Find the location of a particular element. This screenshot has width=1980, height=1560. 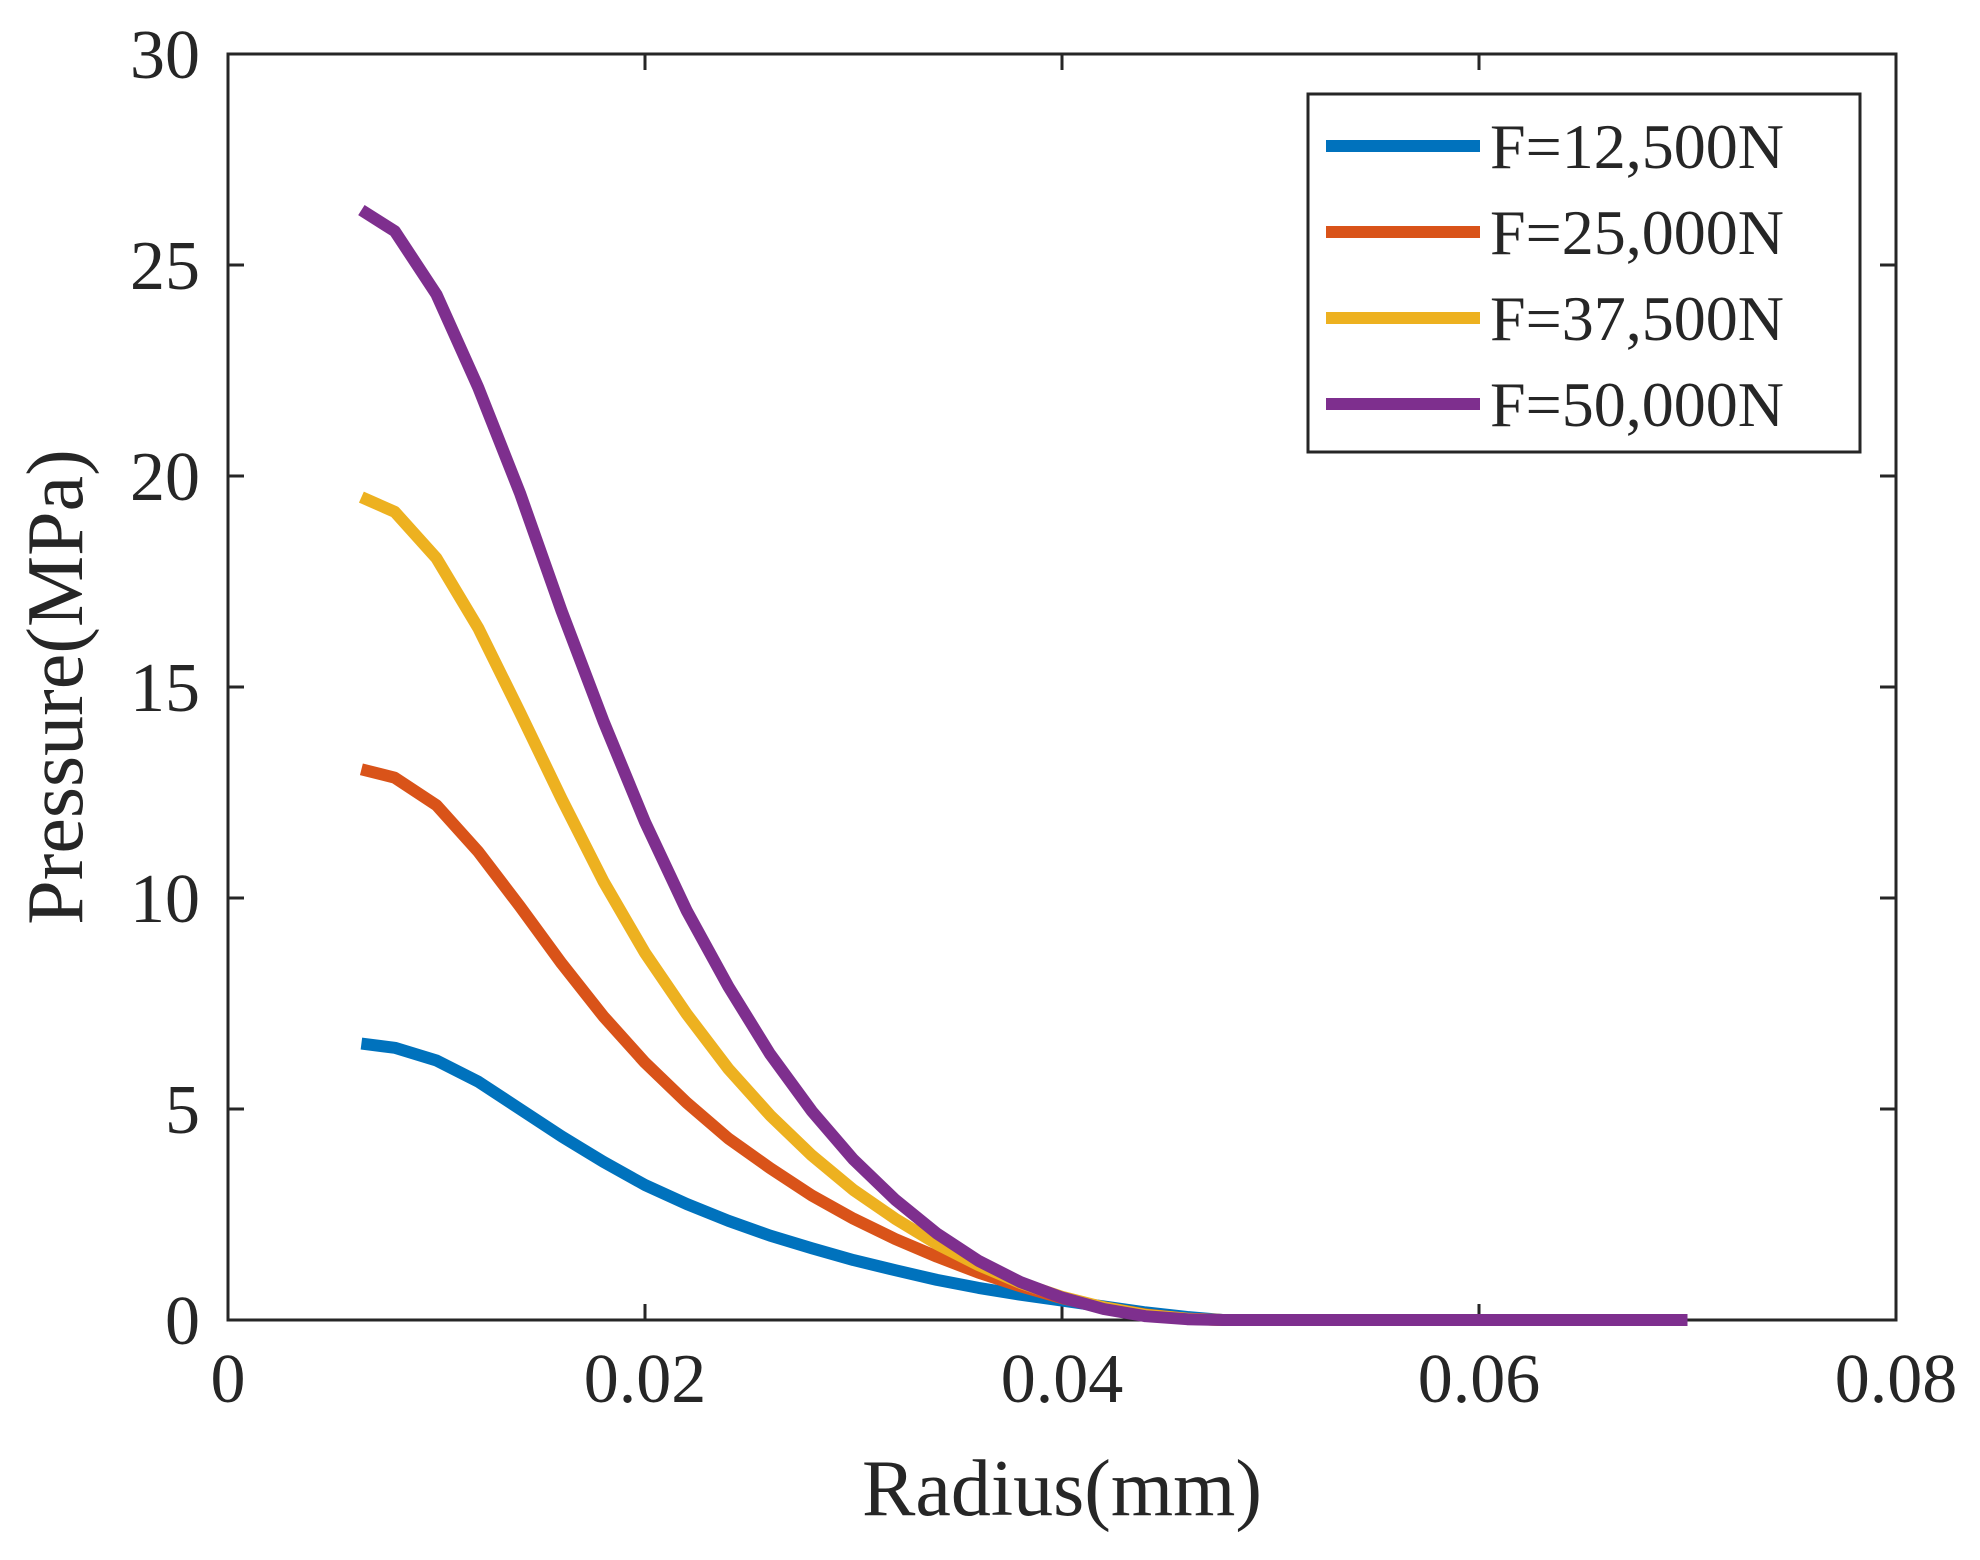

legend: F=12,500N F=25,000N F=37,500N F=50,000N is located at coordinates (1584, 273).